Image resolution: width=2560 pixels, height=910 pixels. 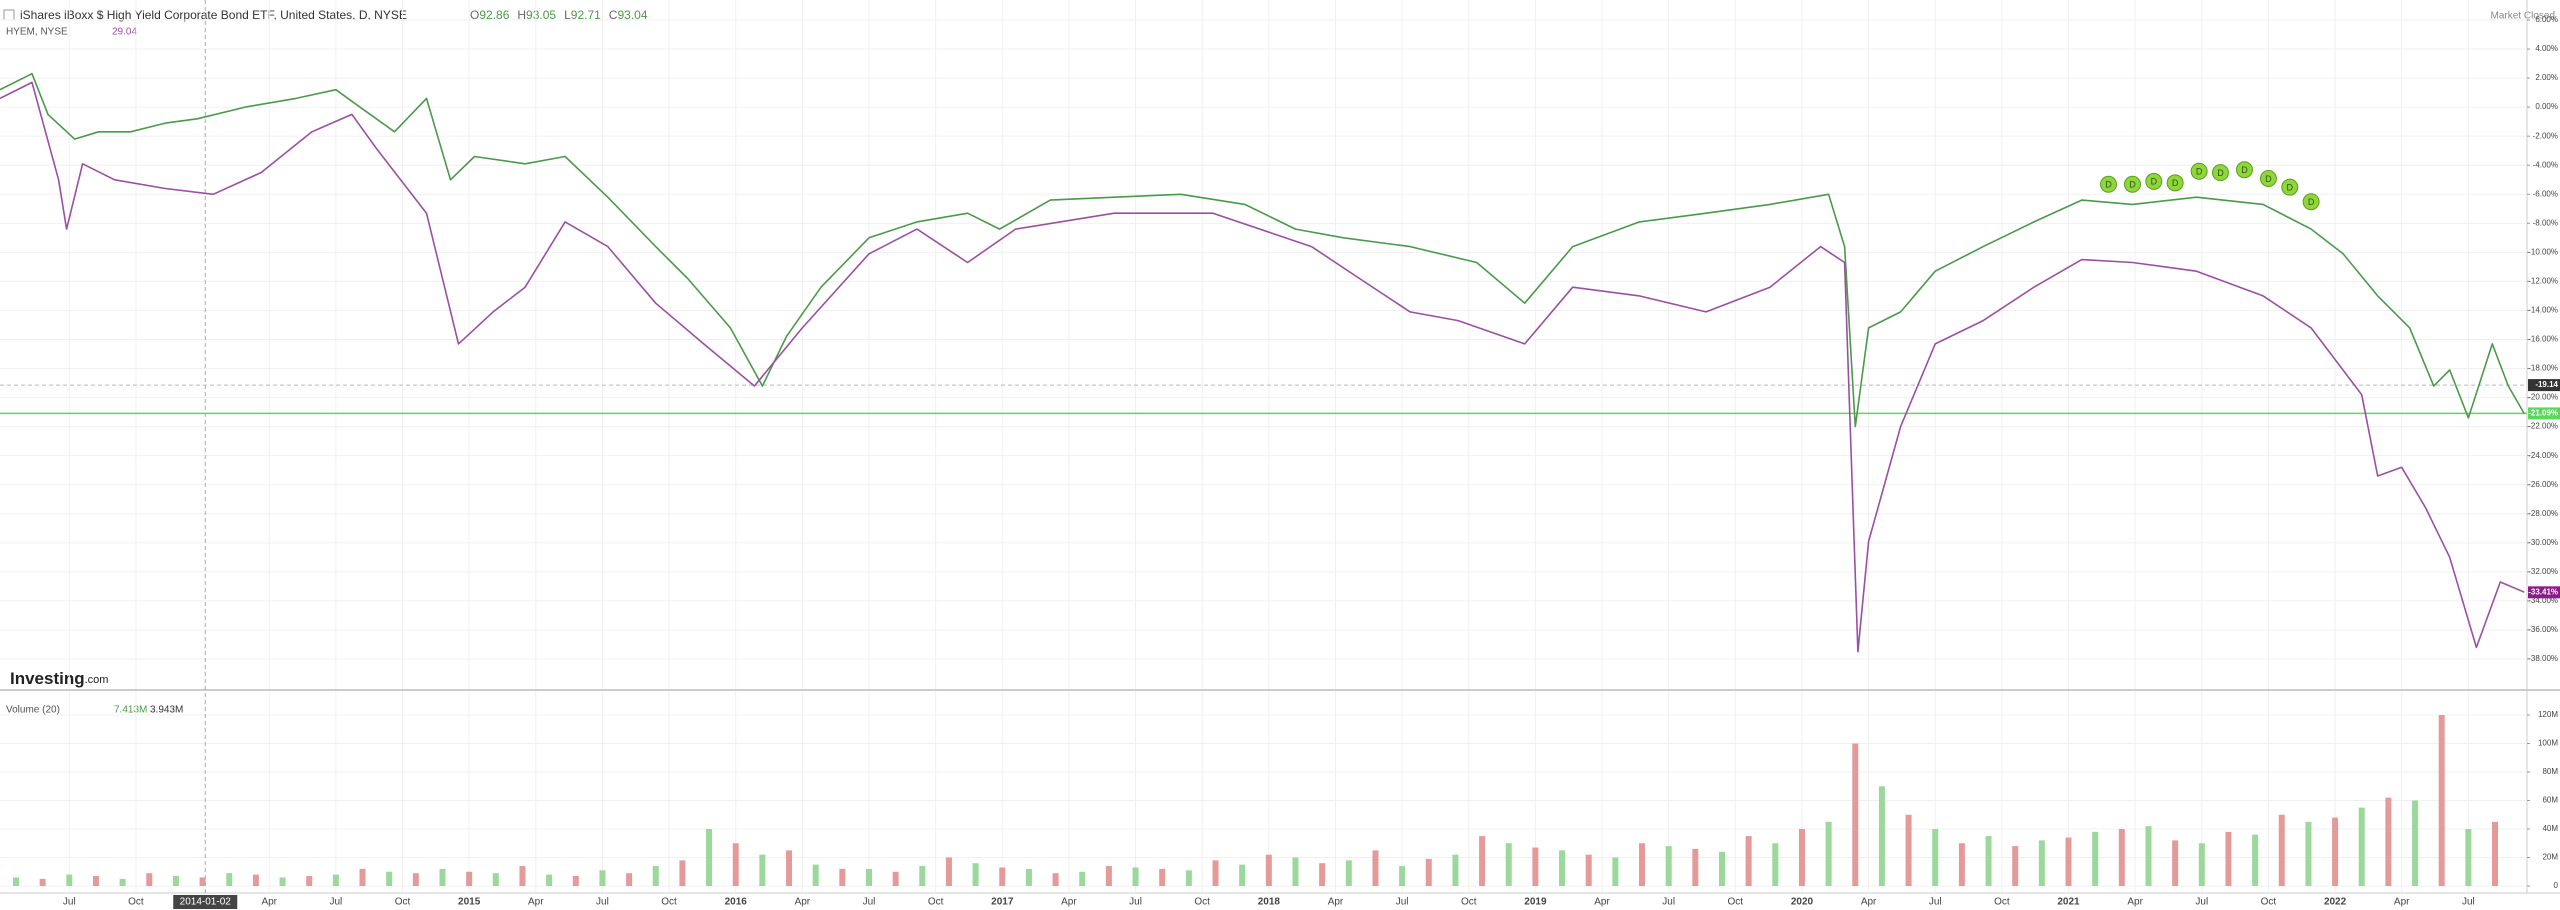 I want to click on price-tag-label: -19.14, so click(x=2546, y=384).